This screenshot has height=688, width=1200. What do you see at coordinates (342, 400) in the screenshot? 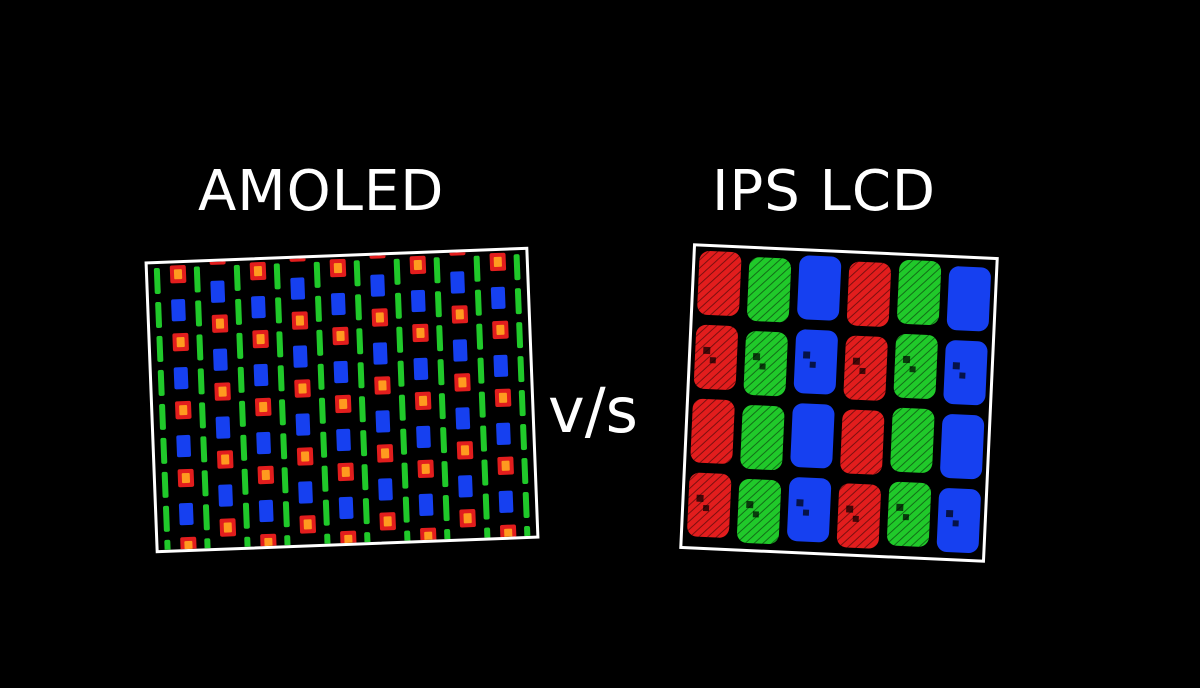
I see `amoled-subpixel-grid` at bounding box center [342, 400].